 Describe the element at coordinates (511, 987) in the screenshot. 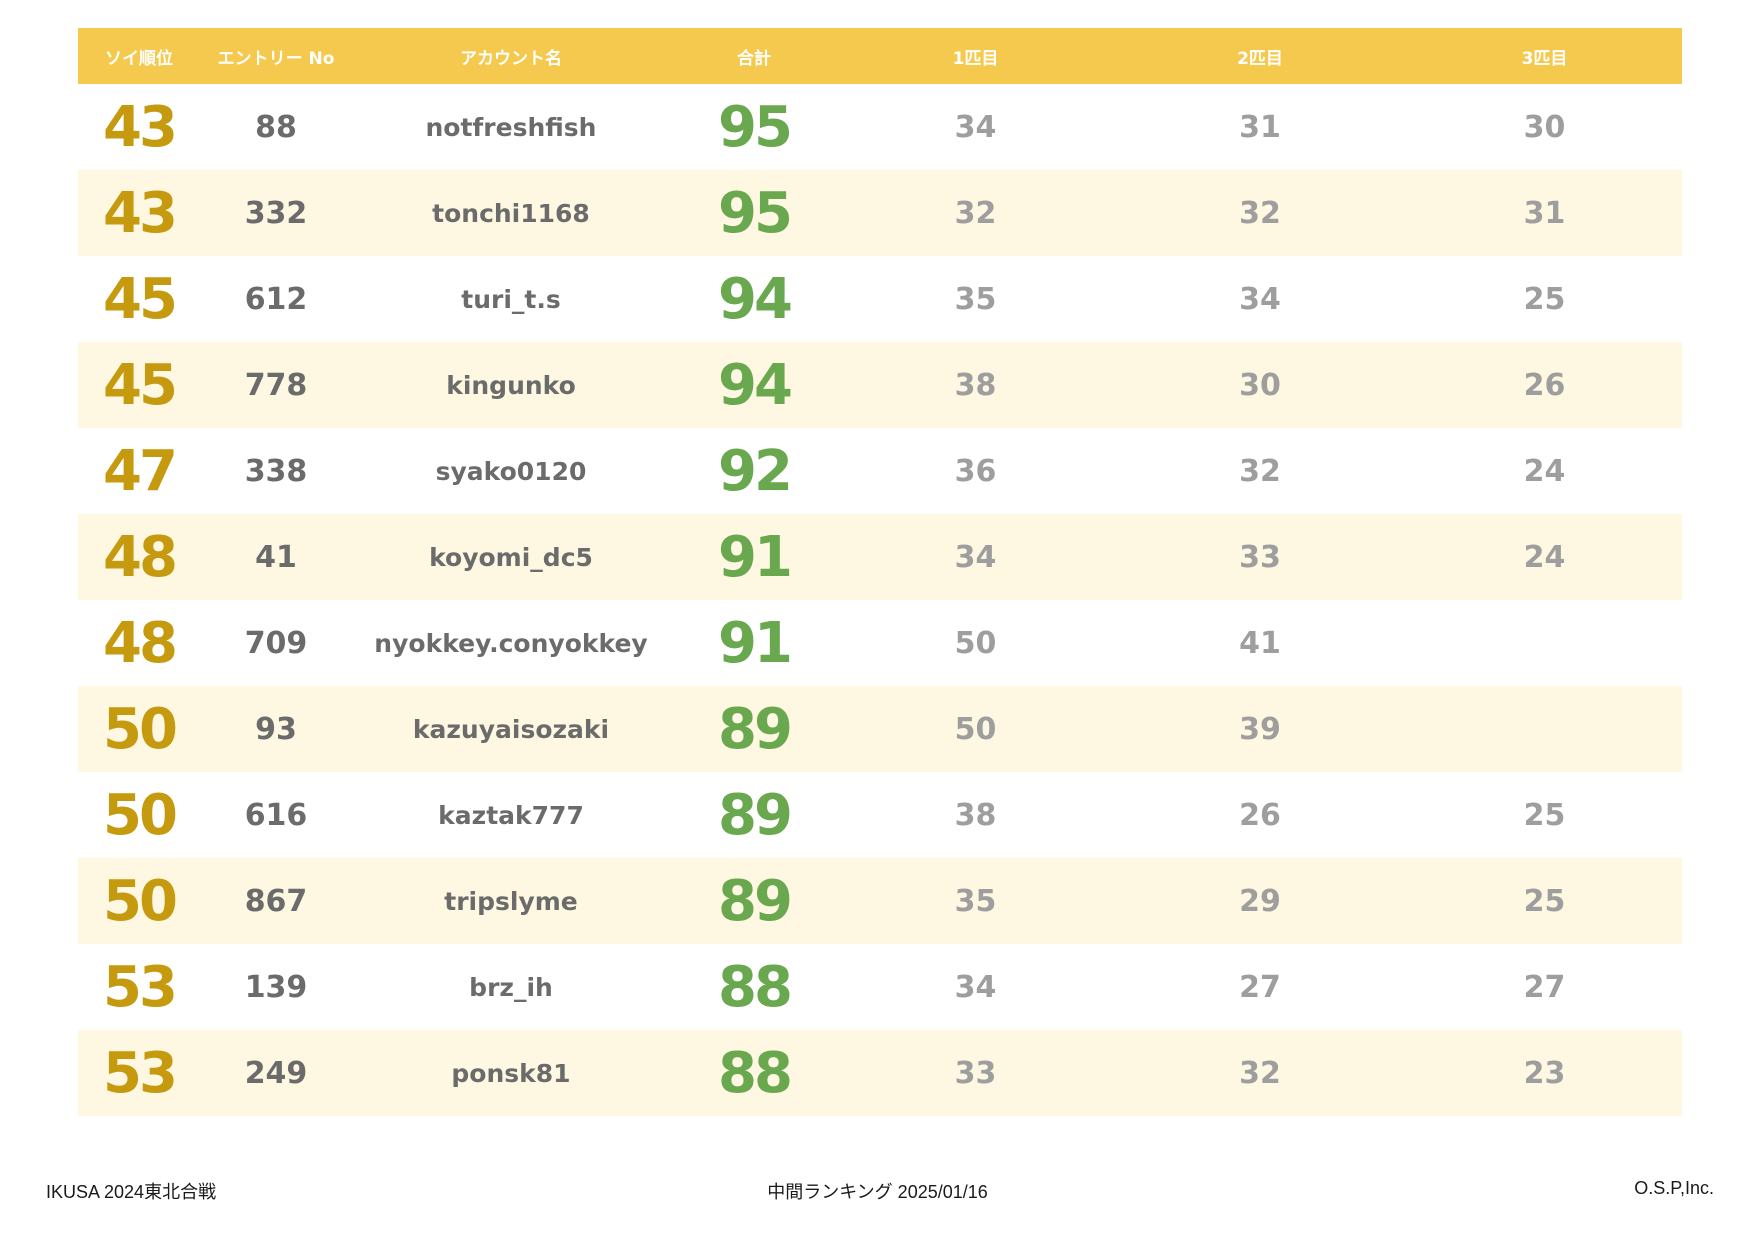

I see `account-cell: brz_ih` at that location.